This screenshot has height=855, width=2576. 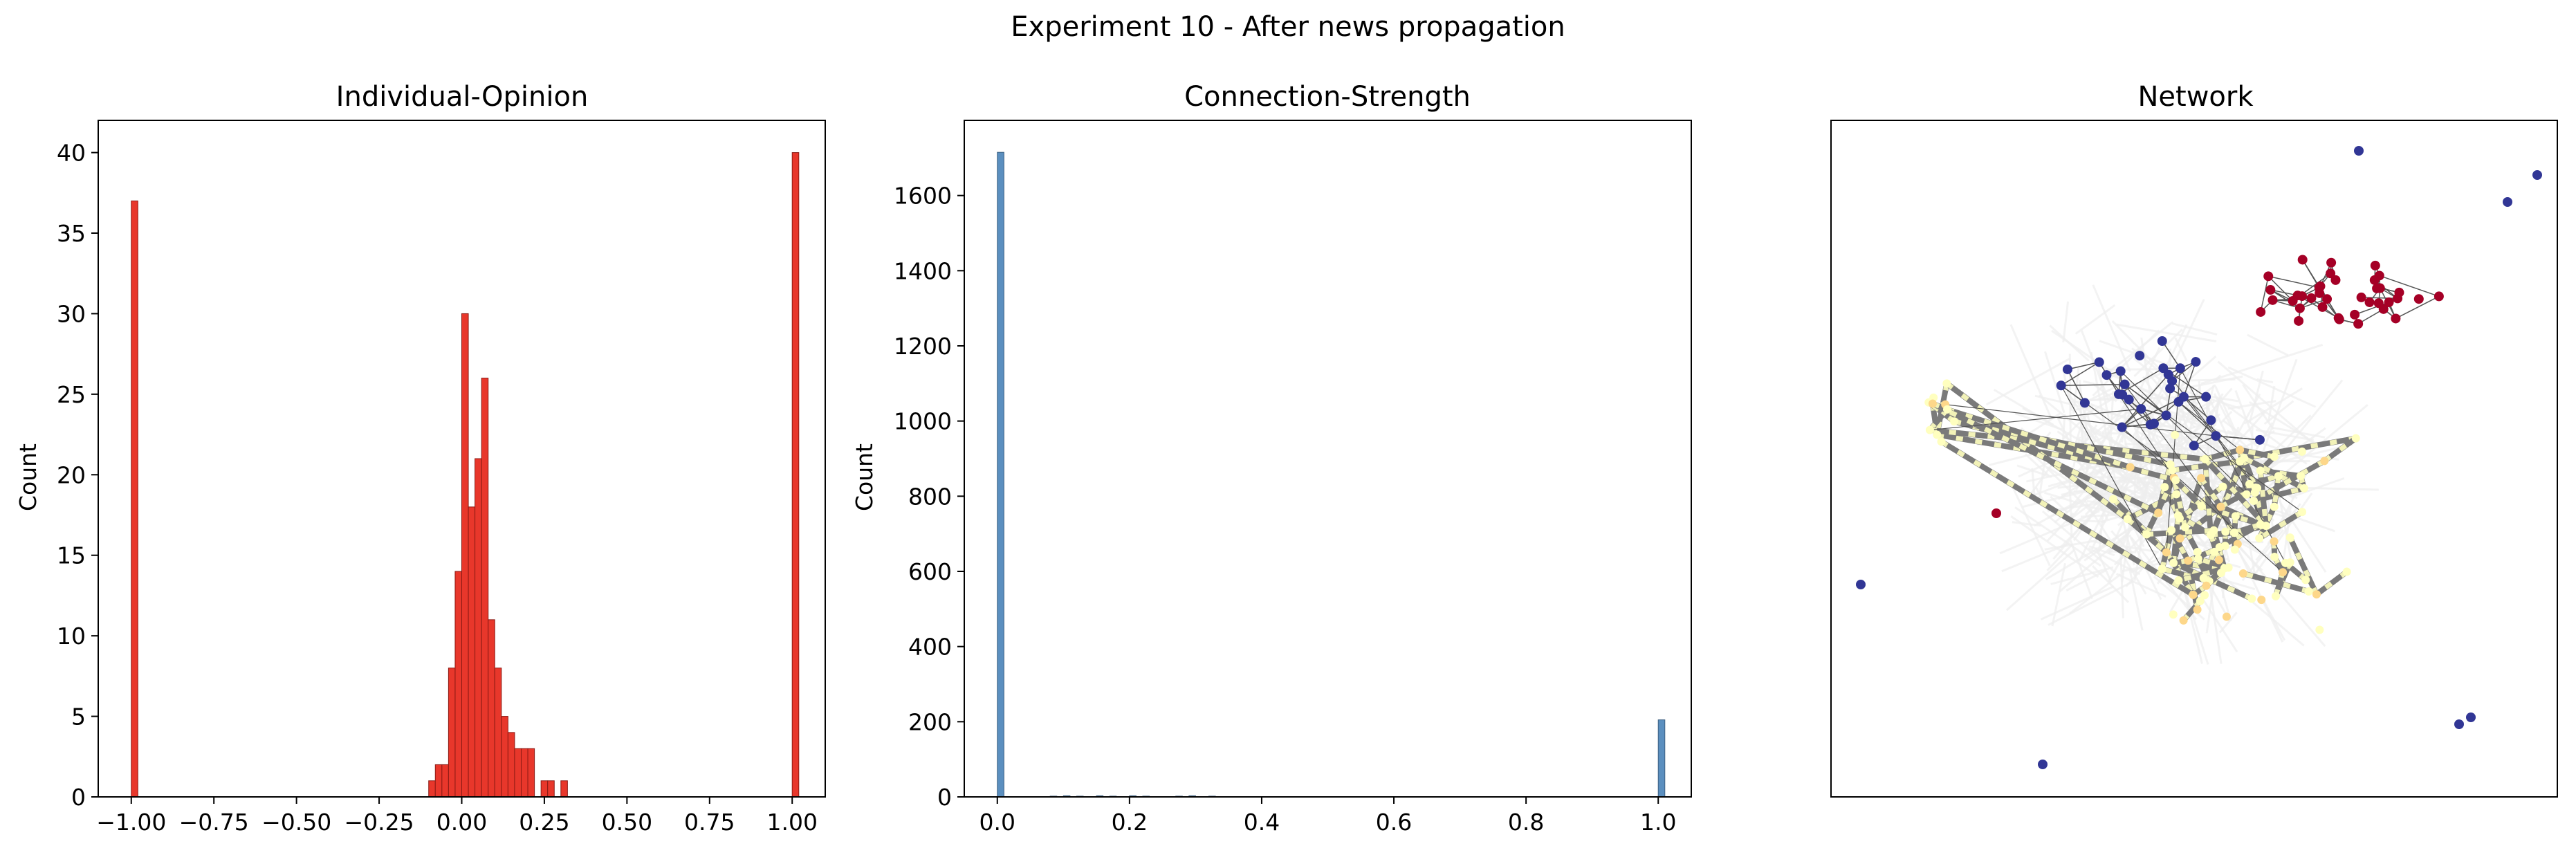 What do you see at coordinates (78, 797) in the screenshot?
I see `y-tick-label: 0` at bounding box center [78, 797].